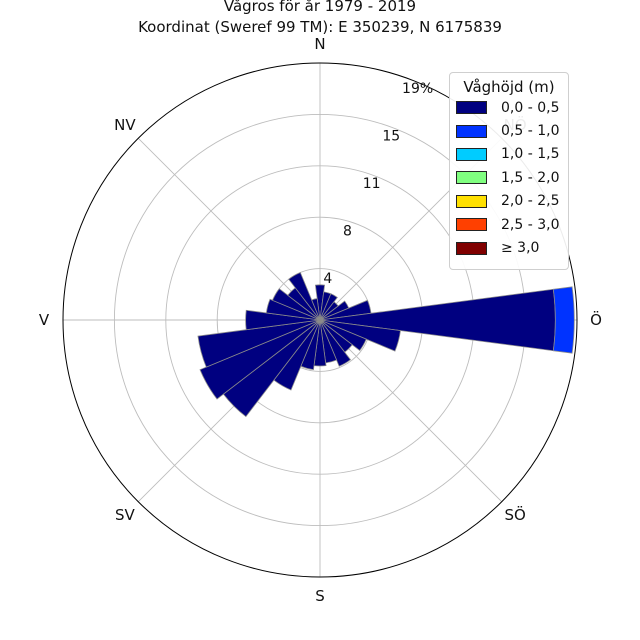 This screenshot has height=640, width=640. I want to click on compass-direction-label: SV, so click(125, 515).